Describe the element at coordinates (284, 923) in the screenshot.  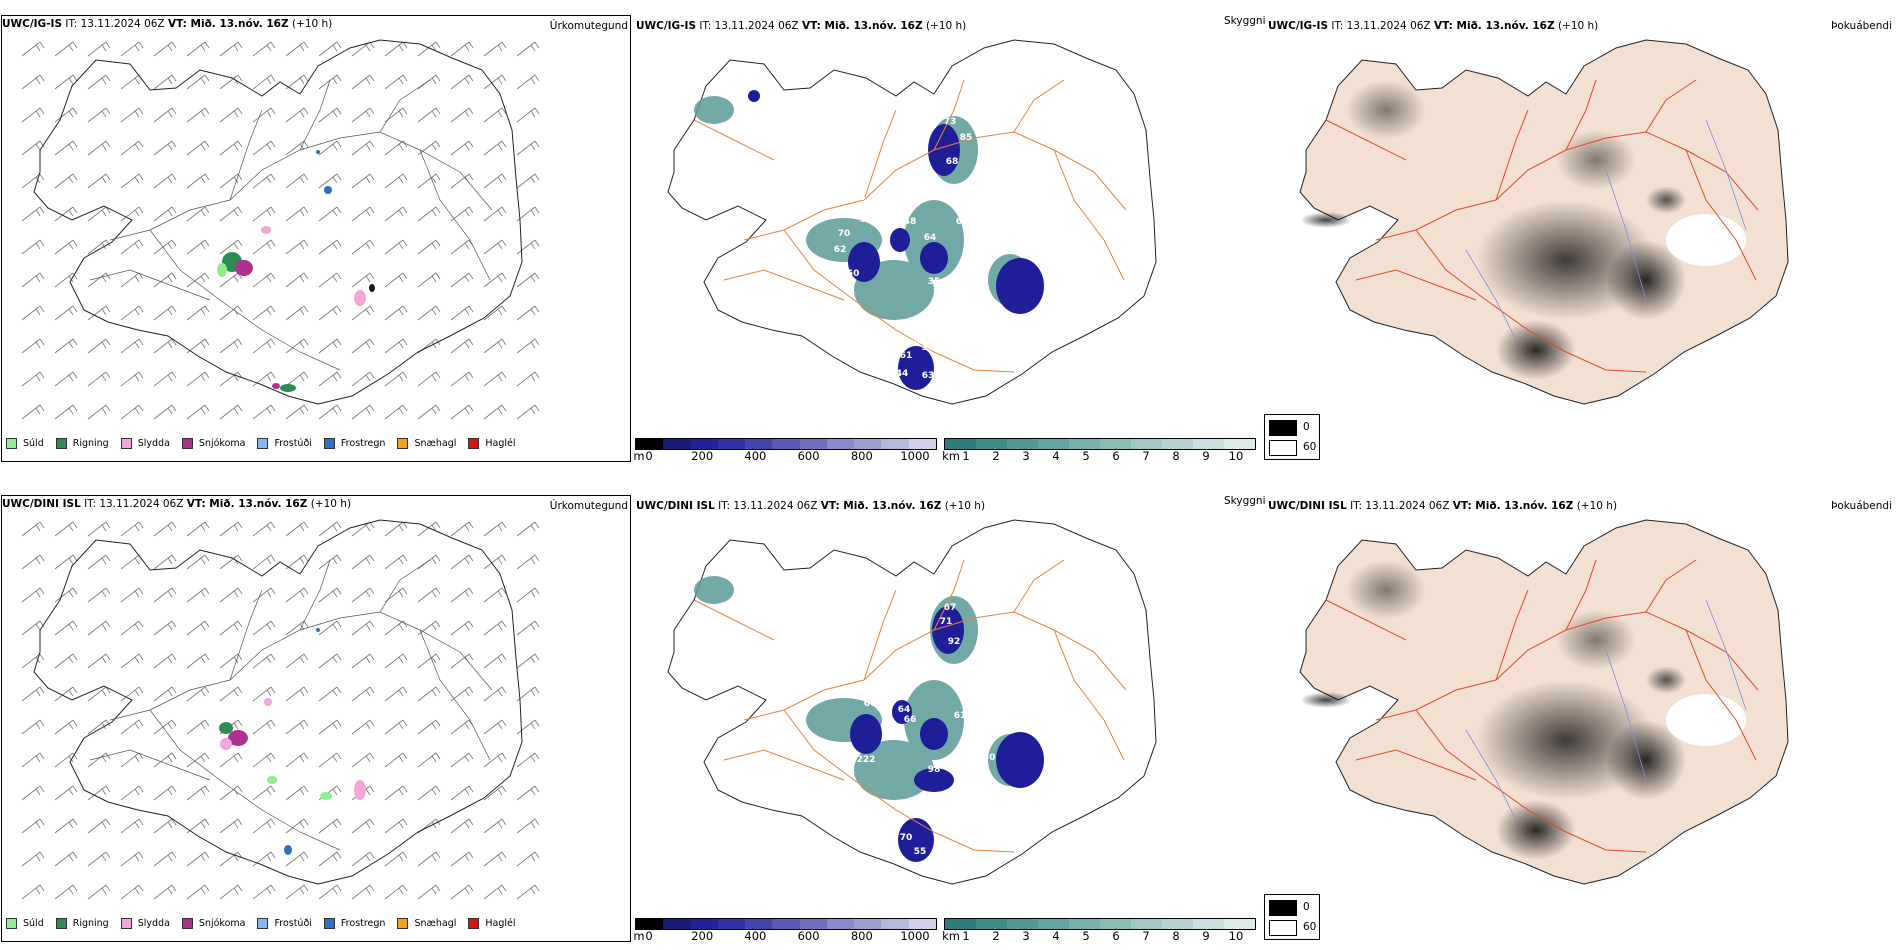
I see `legend-item: Frostúði` at that location.